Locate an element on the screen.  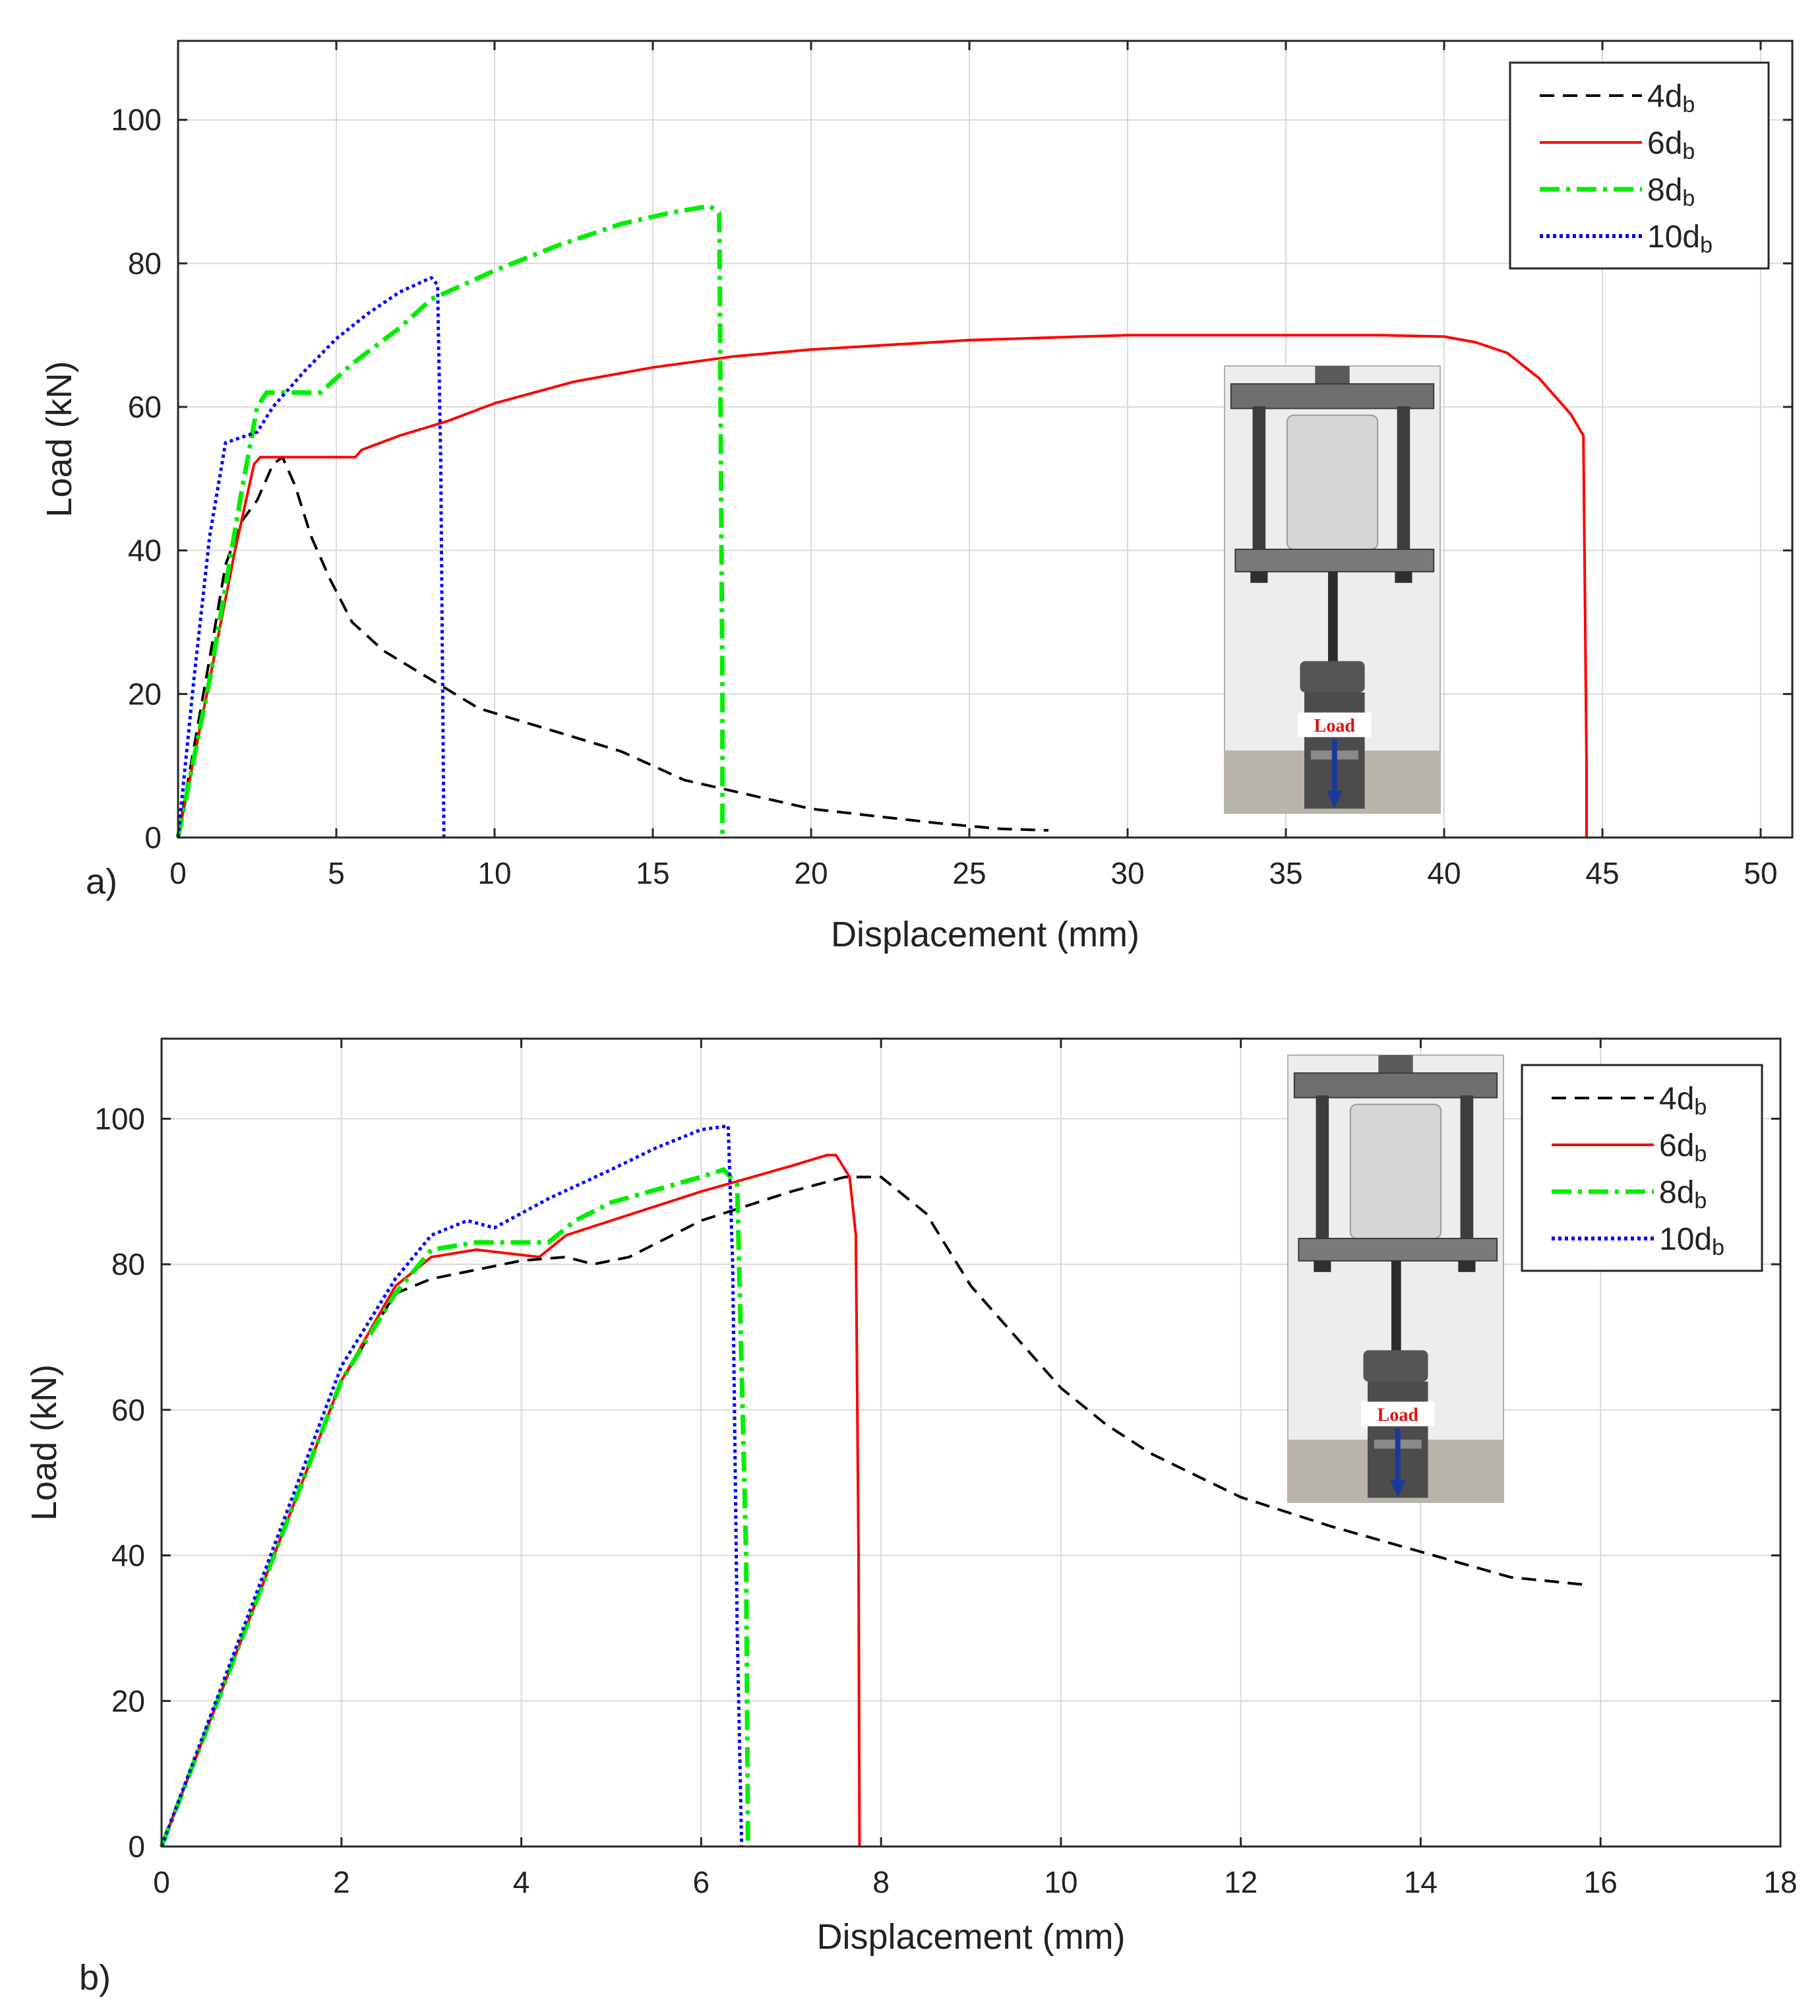
x-tick-label: 18 is located at coordinates (1780, 1882).